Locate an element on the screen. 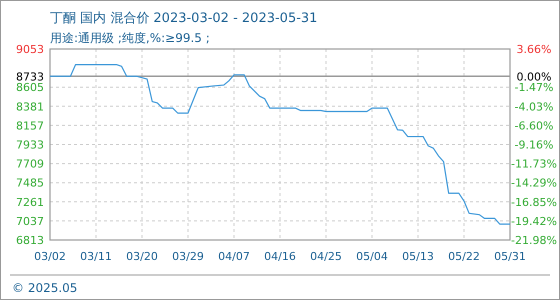  y-tick-label: 6813 is located at coordinates (30, 240).